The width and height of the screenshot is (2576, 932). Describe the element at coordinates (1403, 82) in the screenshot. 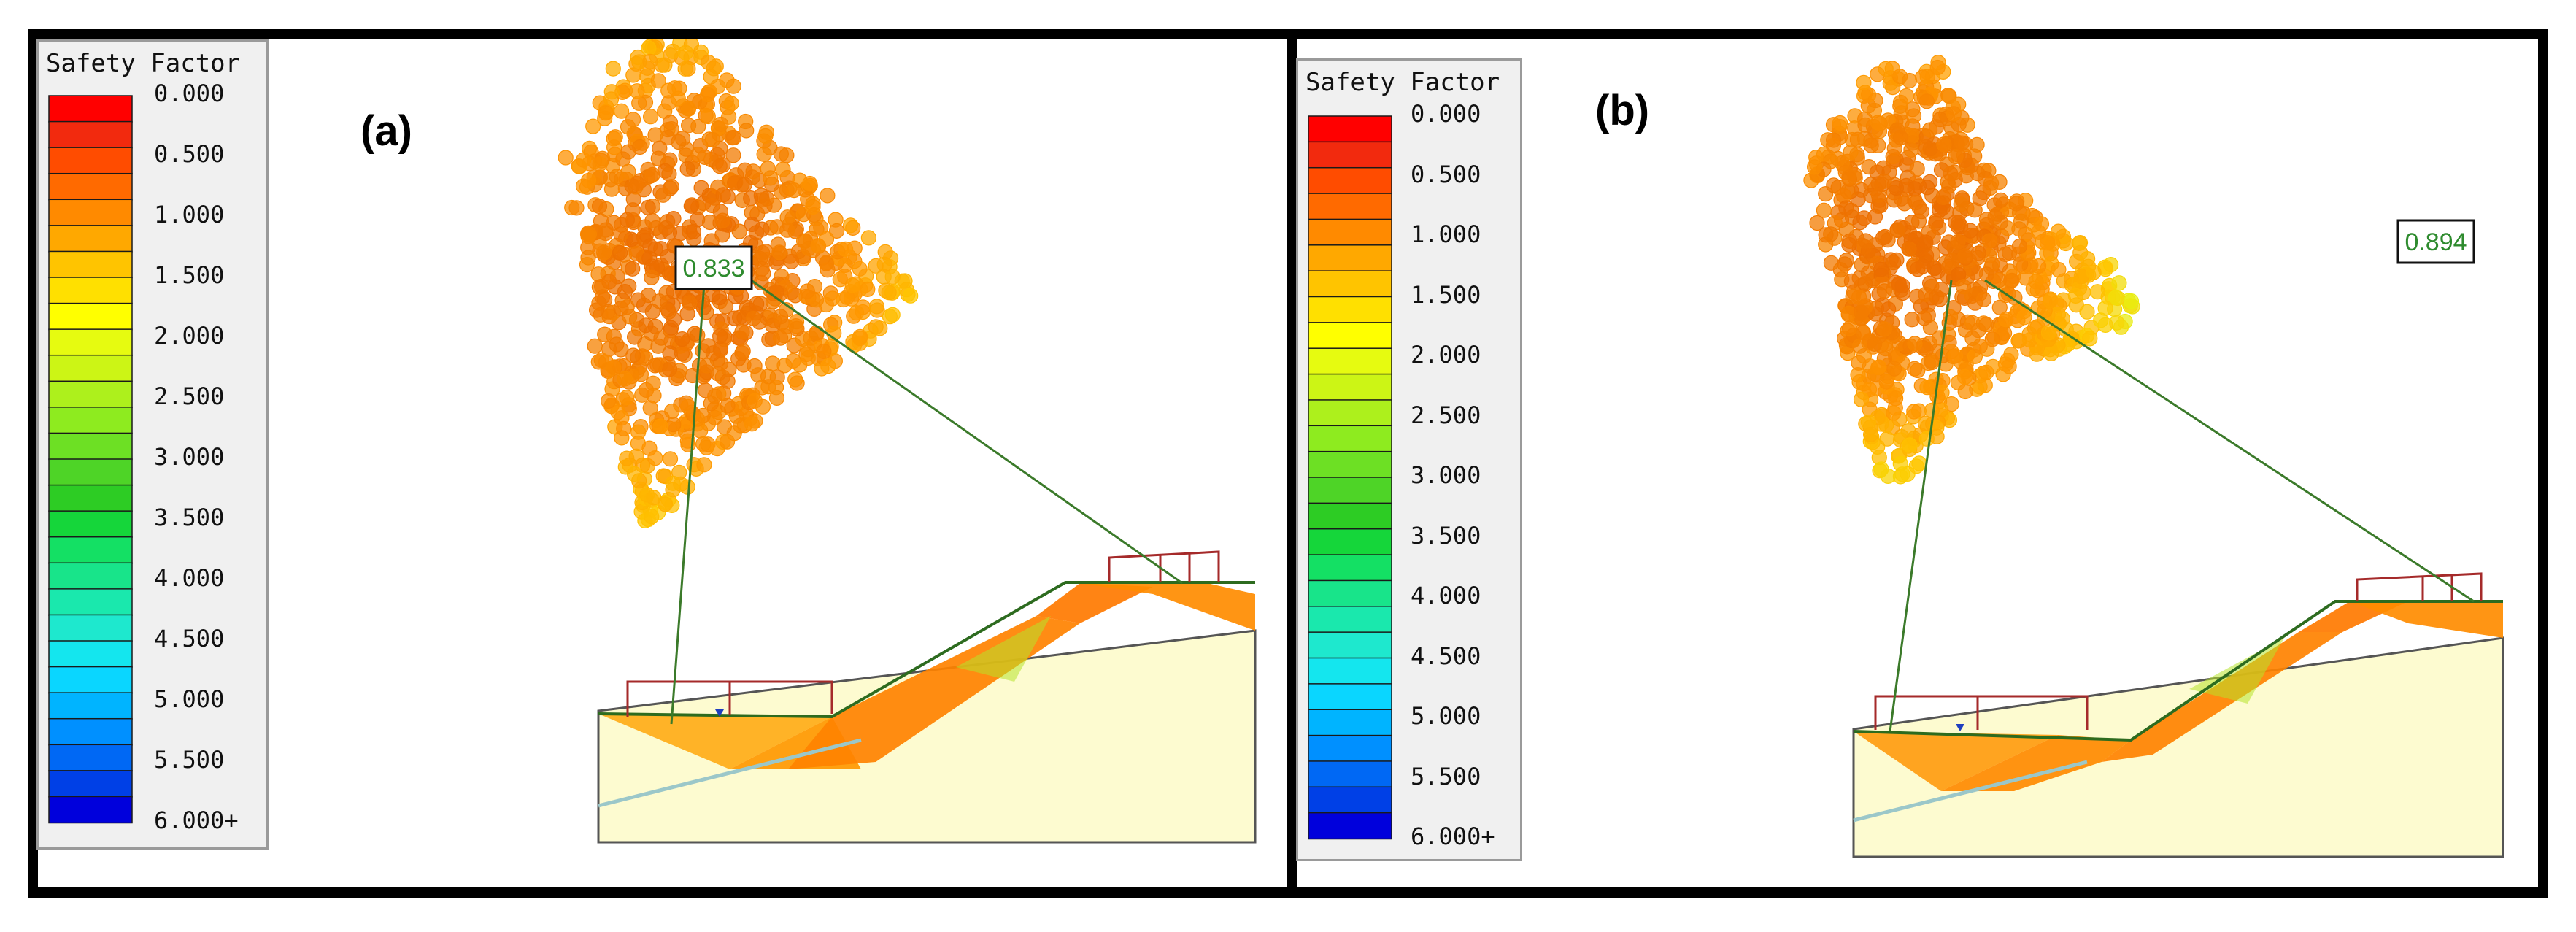

I see `legend-b-title: Safety Factor` at that location.